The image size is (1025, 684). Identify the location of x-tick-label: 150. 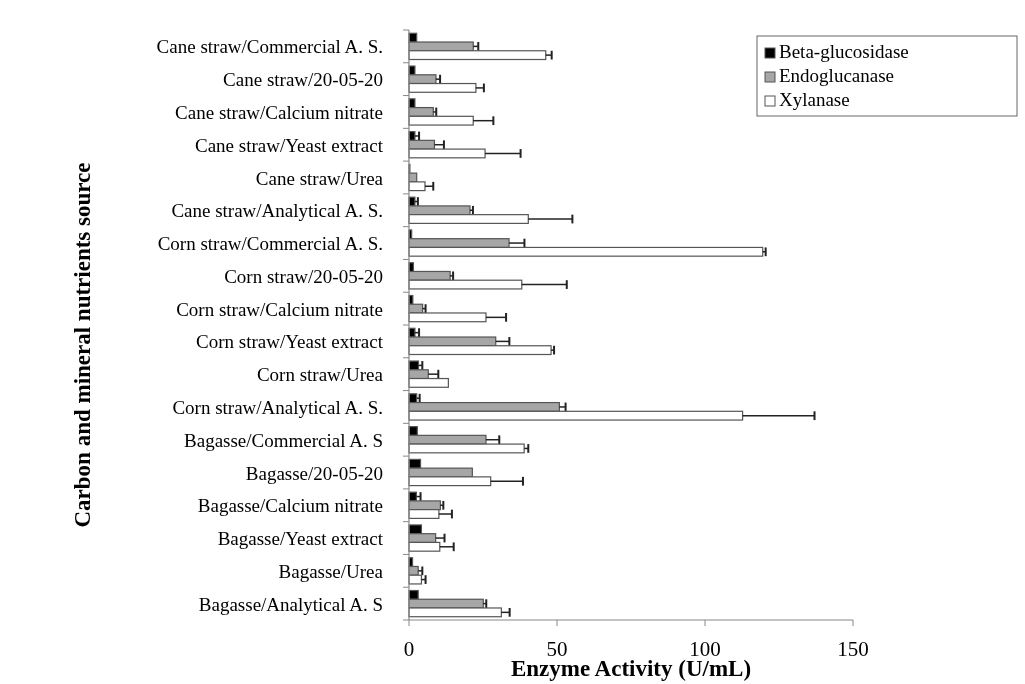
(853, 649).